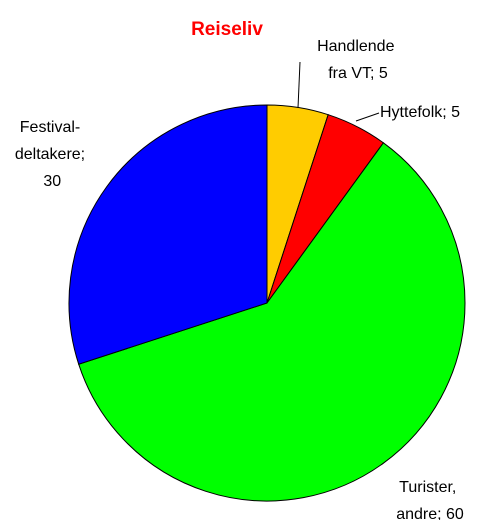  I want to click on chart-title: Reiseliv, so click(227, 29).